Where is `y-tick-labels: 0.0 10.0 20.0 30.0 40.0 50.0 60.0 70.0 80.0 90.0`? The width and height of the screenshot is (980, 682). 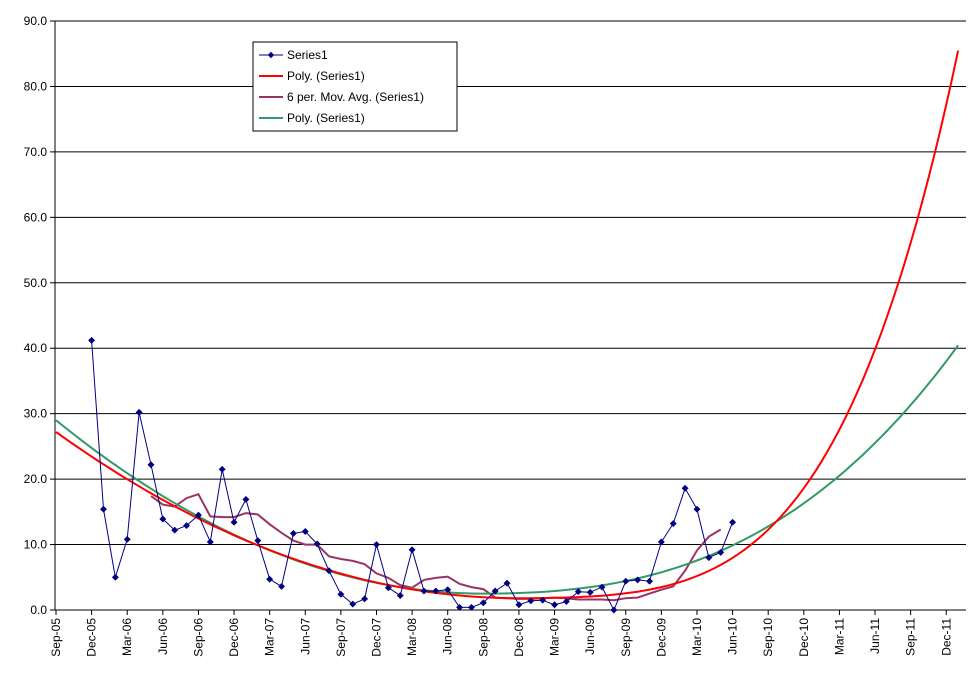
y-tick-labels: 0.0 10.0 20.0 30.0 40.0 50.0 60.0 70.0 80.0 90.0 is located at coordinates (36, 315).